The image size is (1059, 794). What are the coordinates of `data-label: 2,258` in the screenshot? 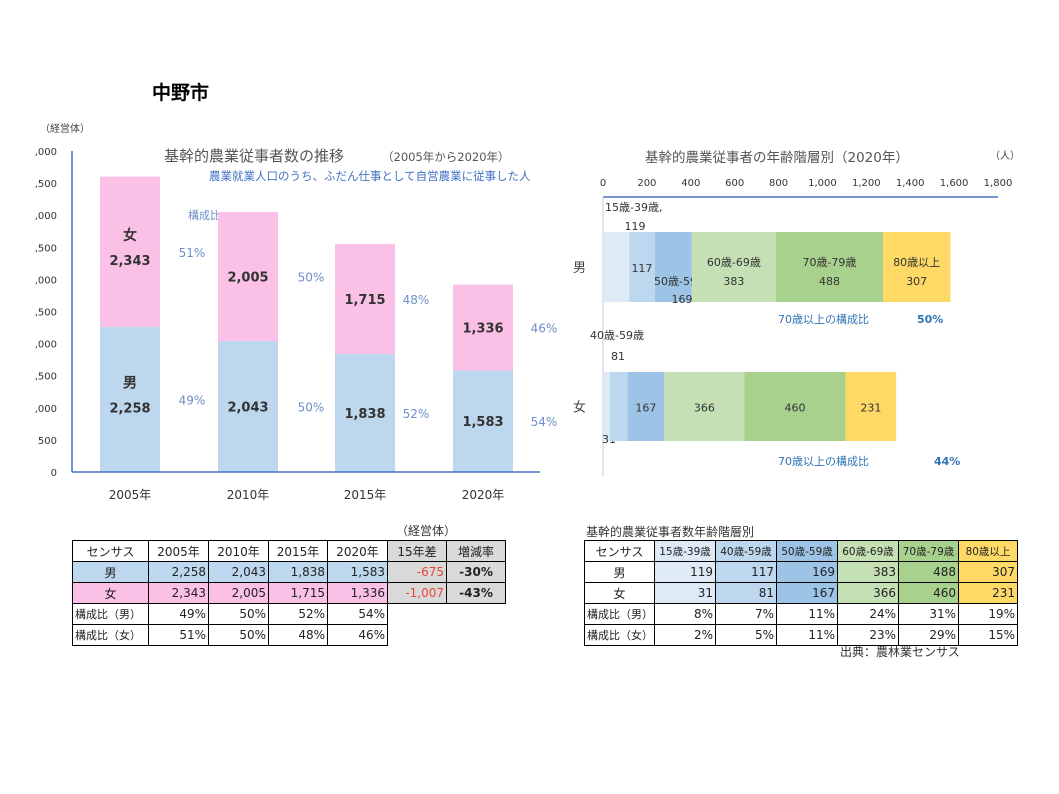 It's located at (129, 409).